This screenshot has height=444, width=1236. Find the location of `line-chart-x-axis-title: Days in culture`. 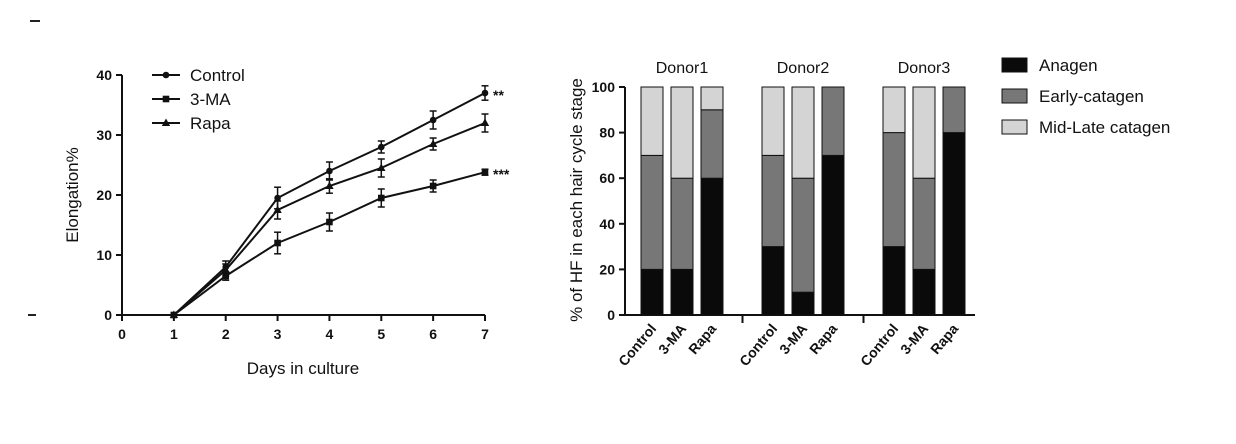

line-chart-x-axis-title: Days in culture is located at coordinates (303, 368).